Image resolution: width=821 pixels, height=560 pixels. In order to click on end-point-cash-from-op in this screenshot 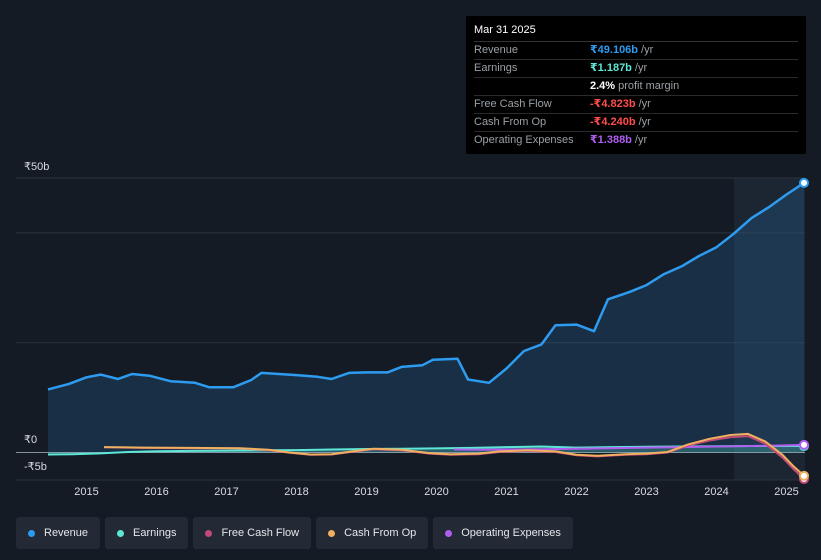, I will do `click(804, 475)`.